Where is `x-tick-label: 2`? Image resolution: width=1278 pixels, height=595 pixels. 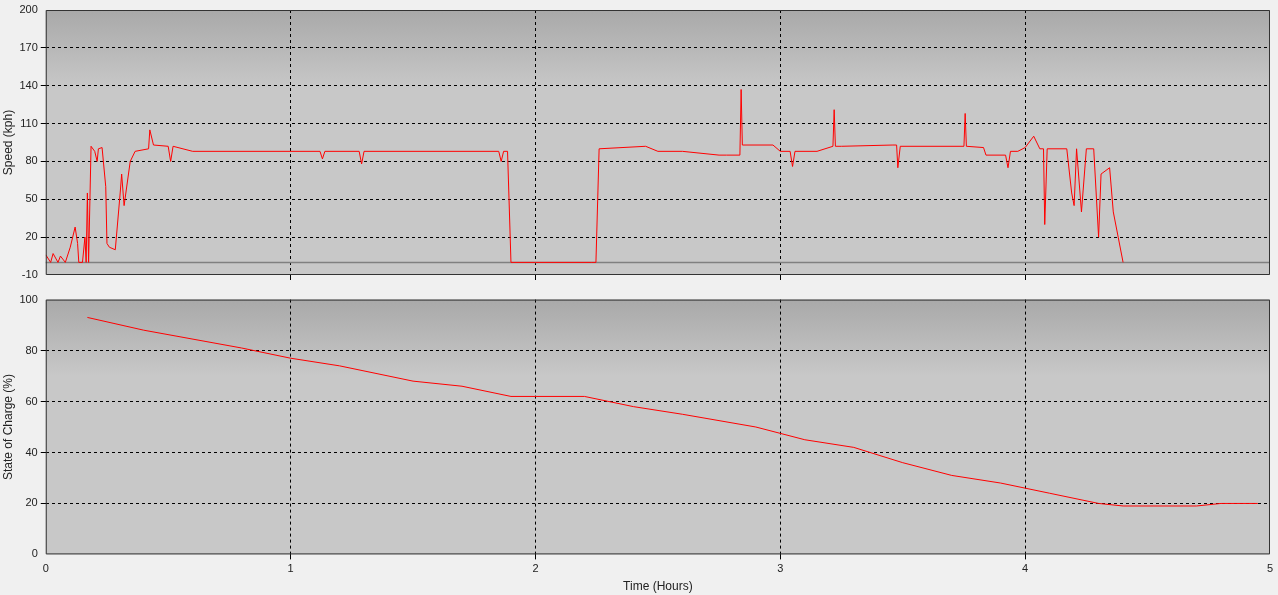 x-tick-label: 2 is located at coordinates (535, 568).